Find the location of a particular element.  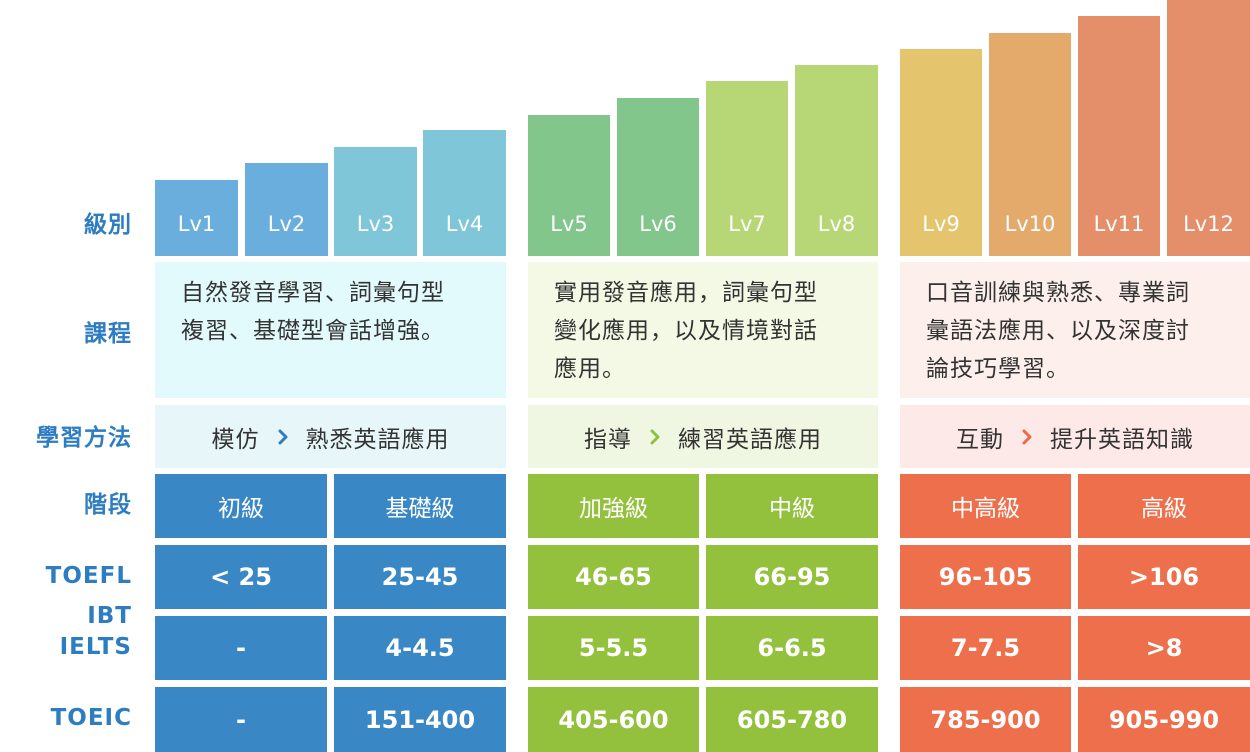

stage-cell: 加強級 is located at coordinates (613, 506).